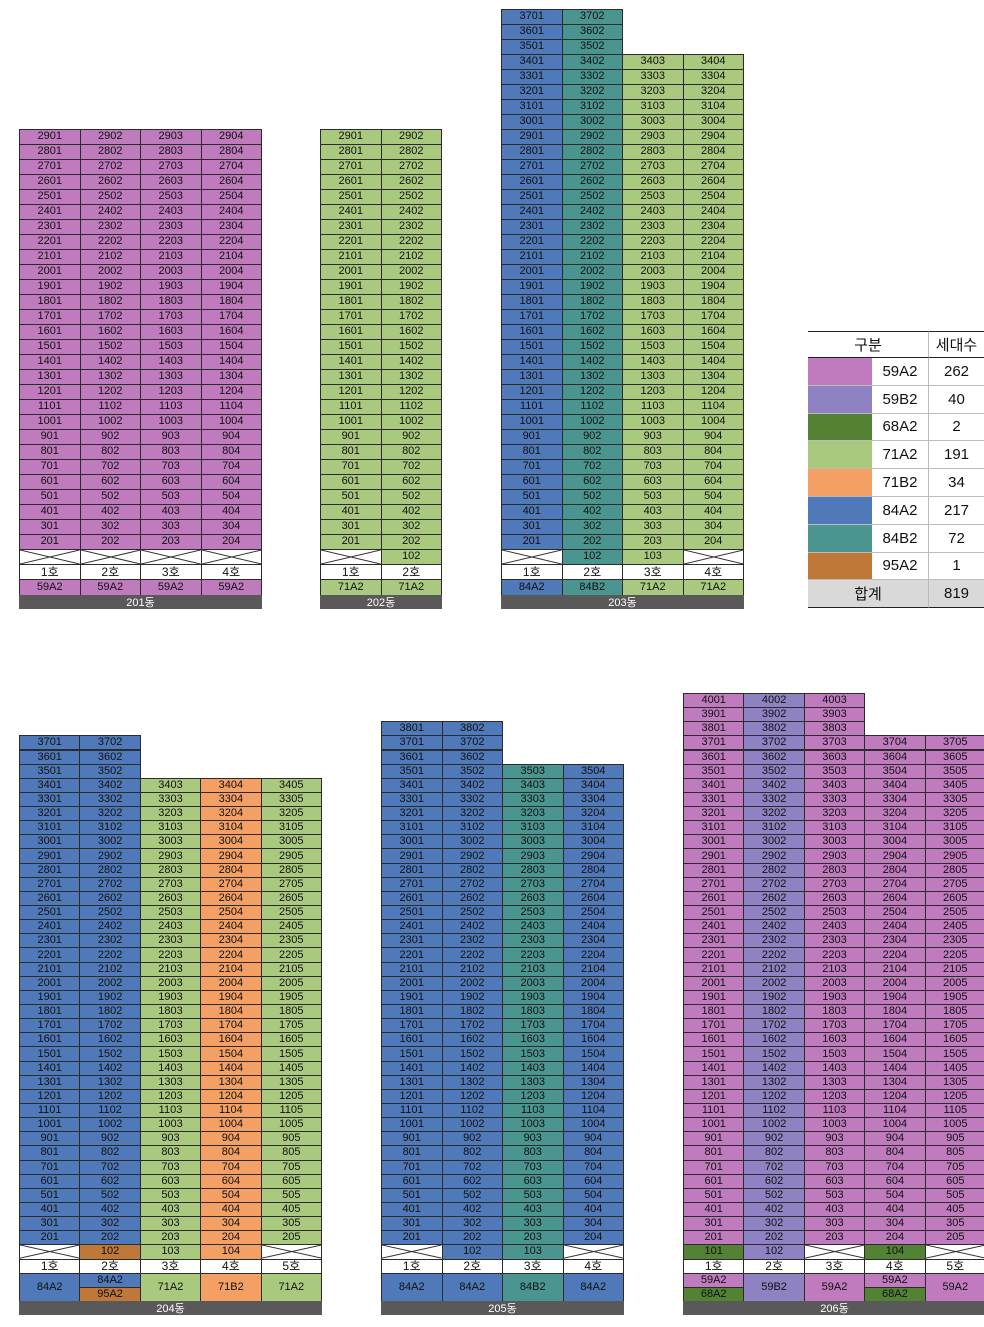 The height and width of the screenshot is (1327, 984). What do you see at coordinates (532, 526) in the screenshot?
I see `unit-cell: 301` at bounding box center [532, 526].